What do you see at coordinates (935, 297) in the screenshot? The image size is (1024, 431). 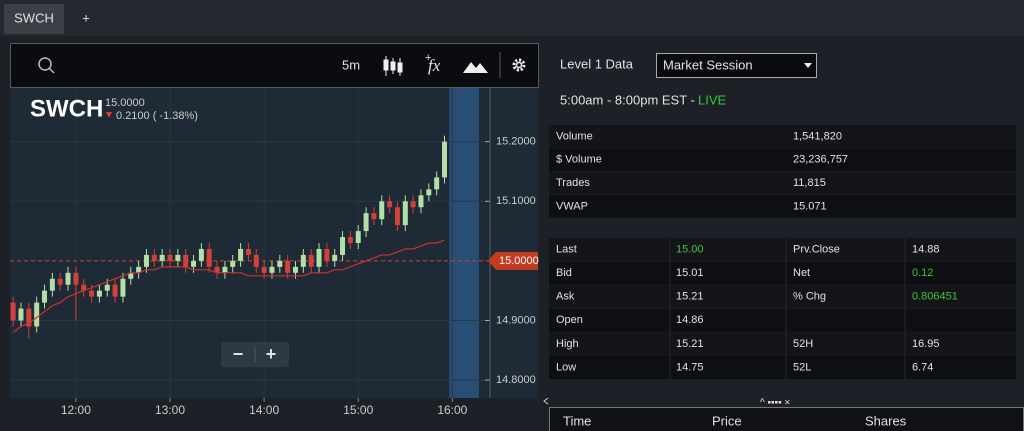 I see `table-value: 0.806451` at bounding box center [935, 297].